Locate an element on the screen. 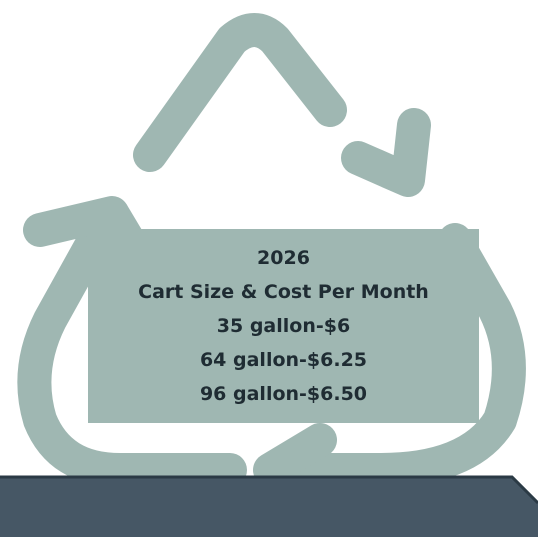  price-line-96: 96 gallon-$6.50 is located at coordinates (283, 394).